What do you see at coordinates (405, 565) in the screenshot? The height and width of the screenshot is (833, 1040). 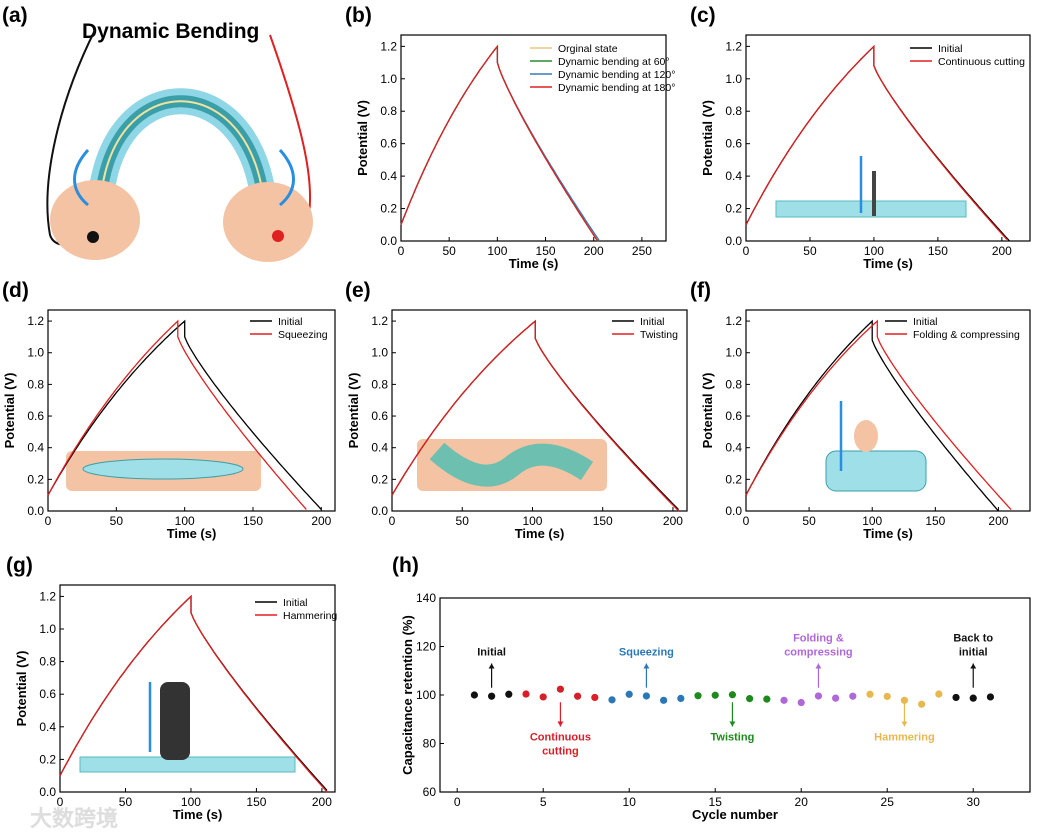 I see `panel-label: (h)` at bounding box center [405, 565].